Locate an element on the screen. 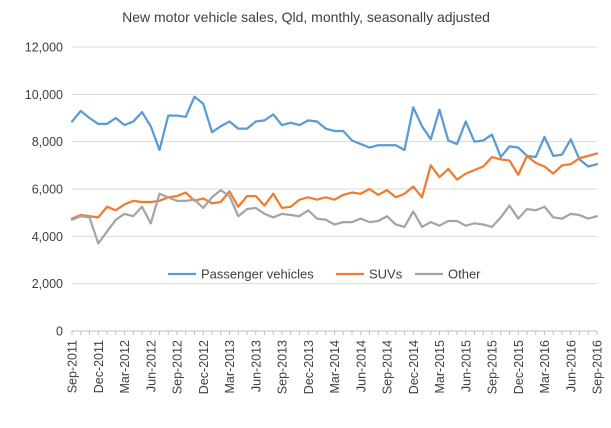 This screenshot has height=428, width=611. legend-bg-other is located at coordinates (447, 273).